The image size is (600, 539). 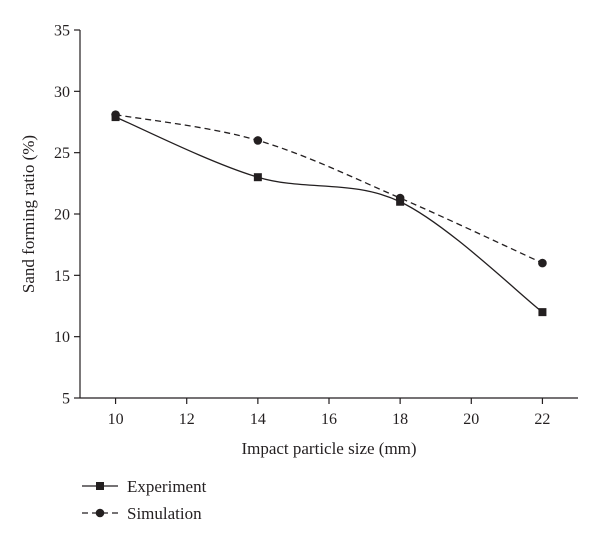 I want to click on x-tick-label: 14, so click(x=258, y=419).